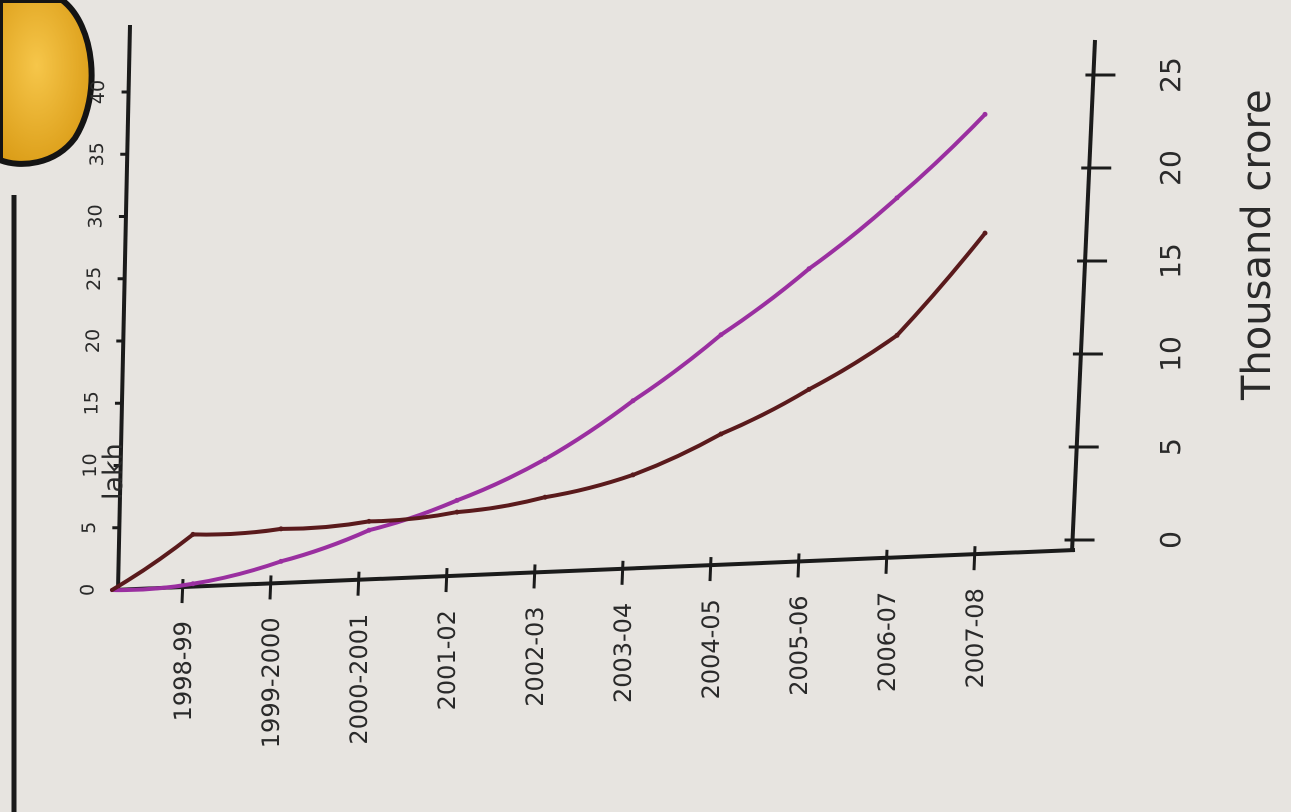 Image resolution: width=1291 pixels, height=812 pixels. Describe the element at coordinates (1170, 540) in the screenshot. I see `right-tick-label: 0` at that location.